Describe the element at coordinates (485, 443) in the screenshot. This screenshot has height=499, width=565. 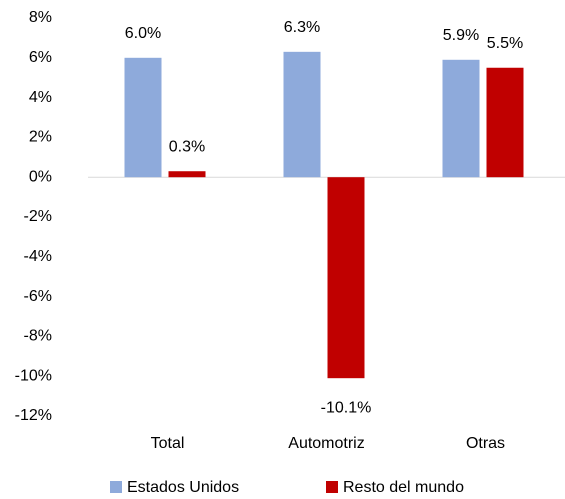
I see `x-tick-label: Otras` at that location.